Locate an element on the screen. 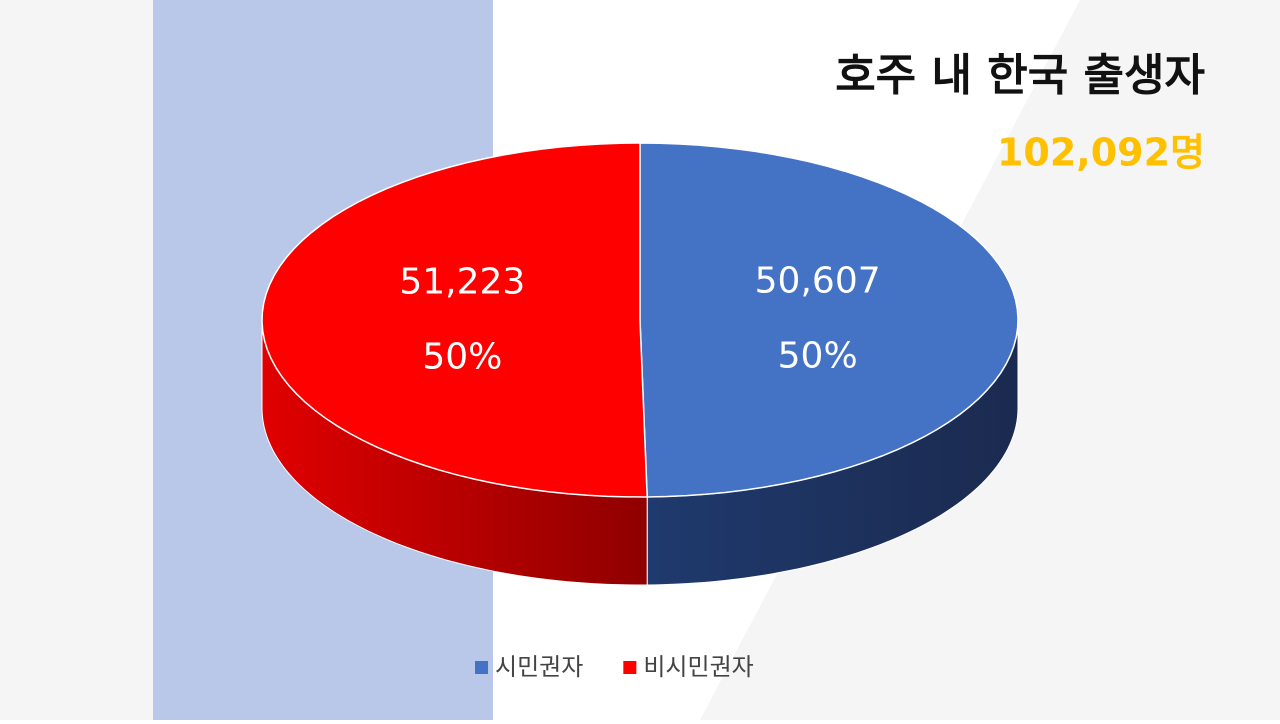 This screenshot has height=724, width=1280. legend: 시민권자 비시민권자 is located at coordinates (614, 667).